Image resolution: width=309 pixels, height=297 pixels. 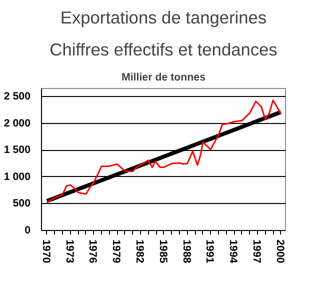 What do you see at coordinates (163, 18) in the screenshot?
I see `chart-title: Exportations de tangerines` at bounding box center [163, 18].